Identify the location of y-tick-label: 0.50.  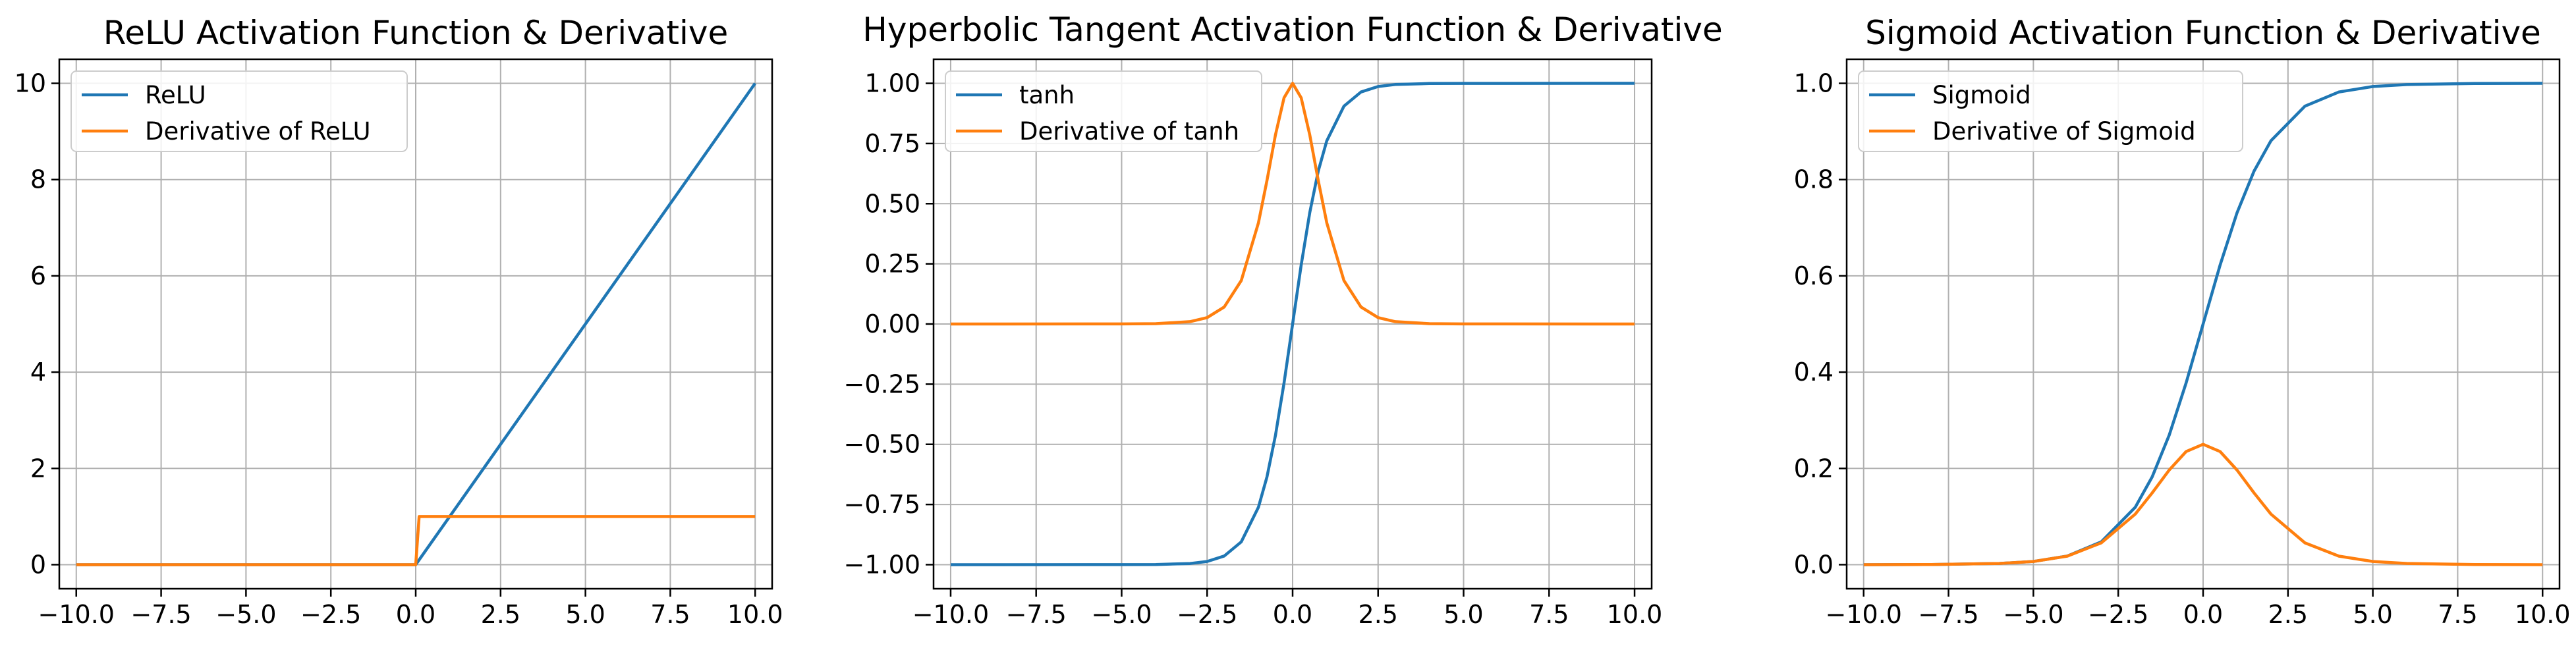
(892, 204).